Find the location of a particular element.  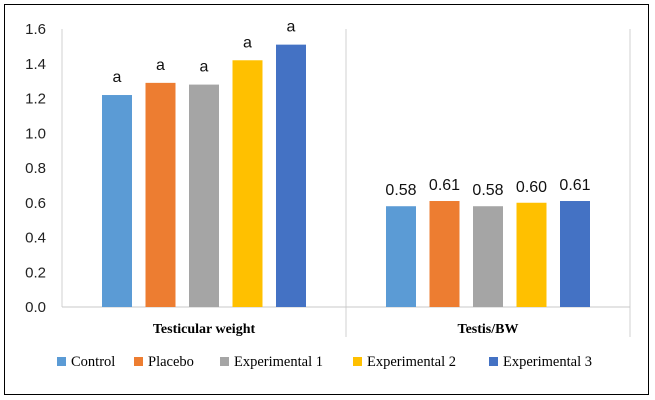

y-tick-label: 0.8 is located at coordinates (35, 168).